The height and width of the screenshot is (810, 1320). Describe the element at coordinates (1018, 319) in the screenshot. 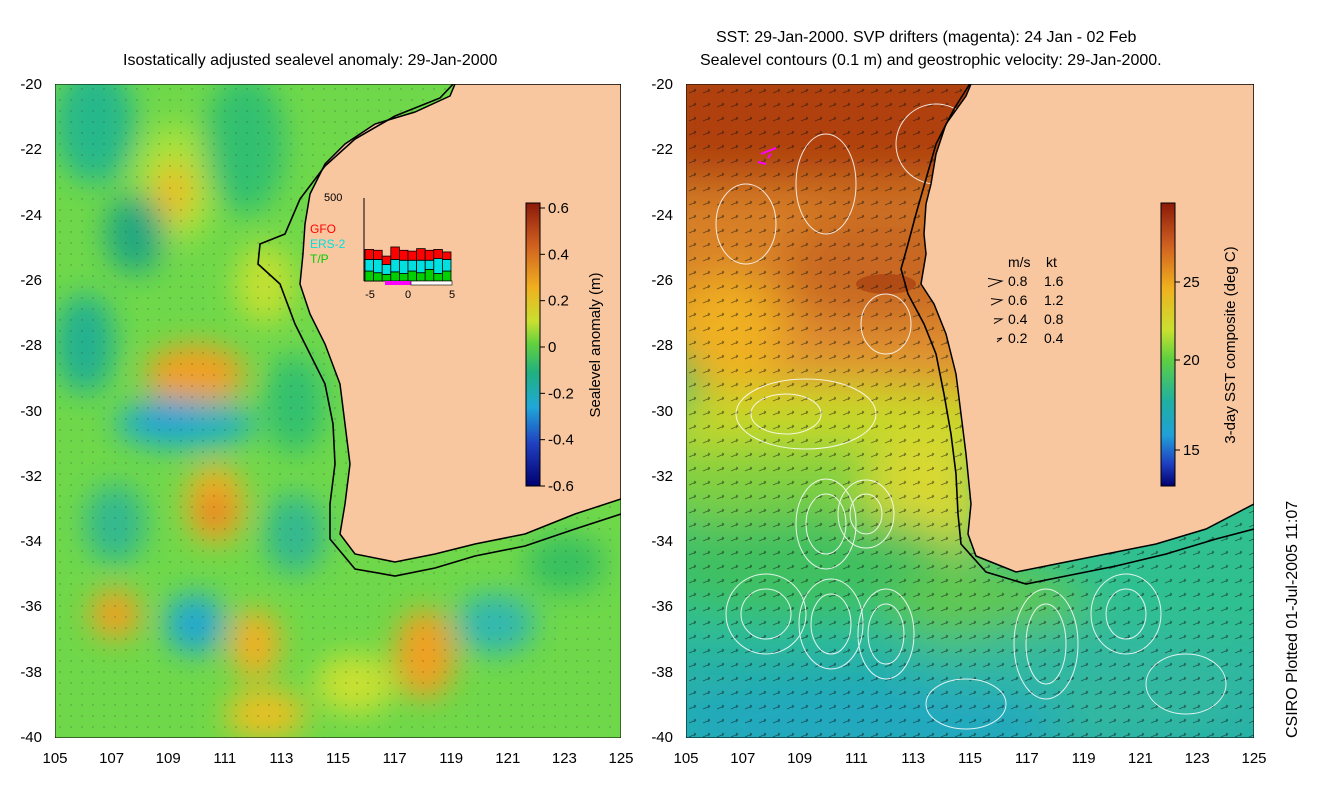

I see `velocity-ms-value: 0.4` at that location.